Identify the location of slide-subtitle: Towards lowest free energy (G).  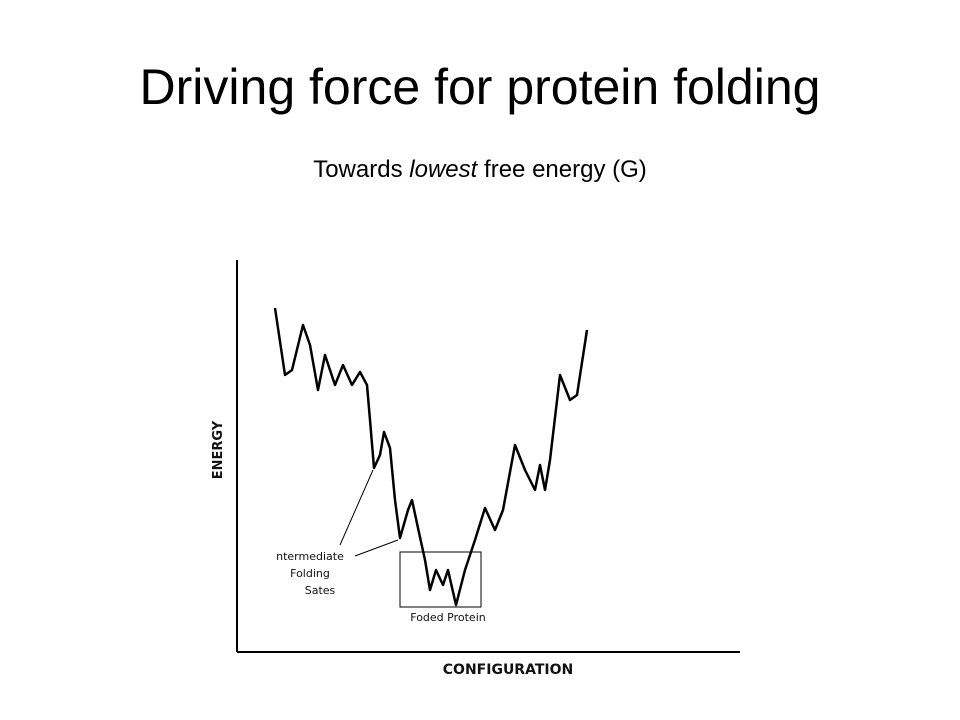
(480, 170).